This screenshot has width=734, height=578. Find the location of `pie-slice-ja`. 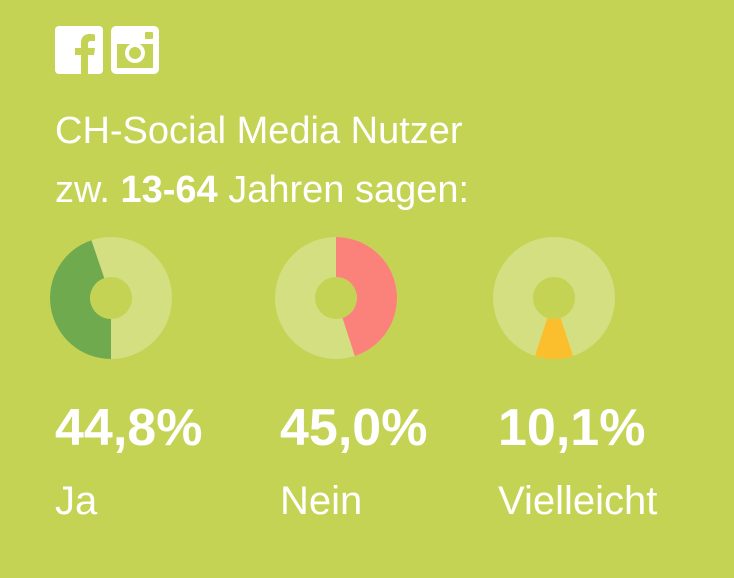

pie-slice-ja is located at coordinates (80, 299).